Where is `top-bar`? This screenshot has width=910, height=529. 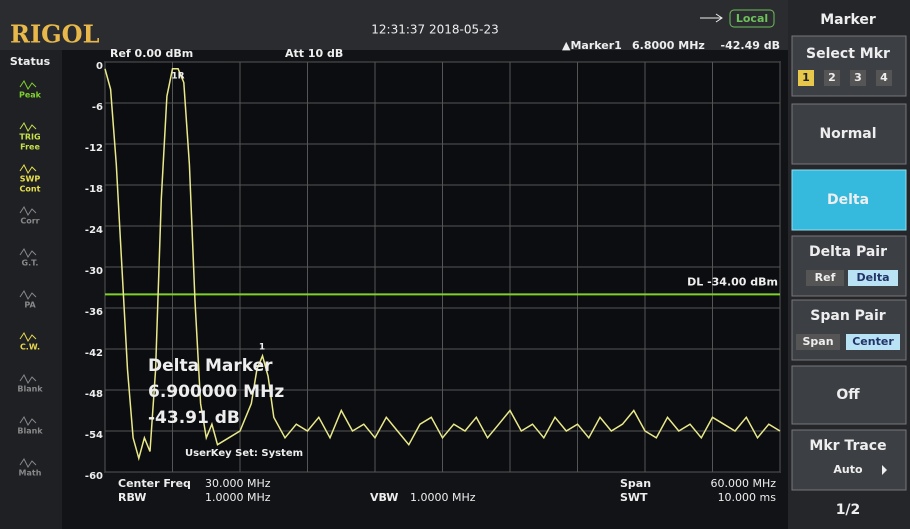
top-bar is located at coordinates (394, 25).